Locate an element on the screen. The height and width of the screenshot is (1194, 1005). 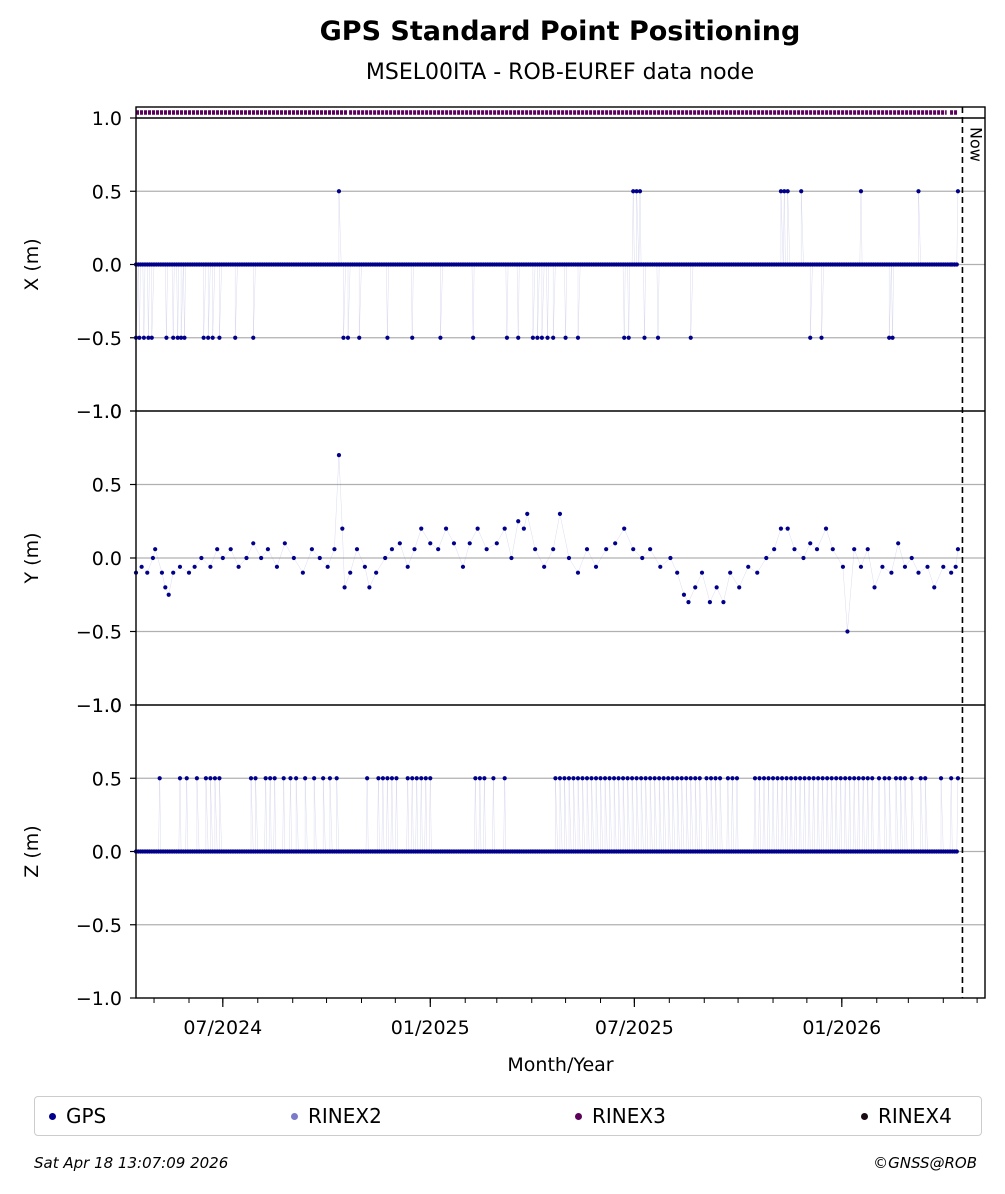
y-tick-label: −0.5 is located at coordinates (99, 633).